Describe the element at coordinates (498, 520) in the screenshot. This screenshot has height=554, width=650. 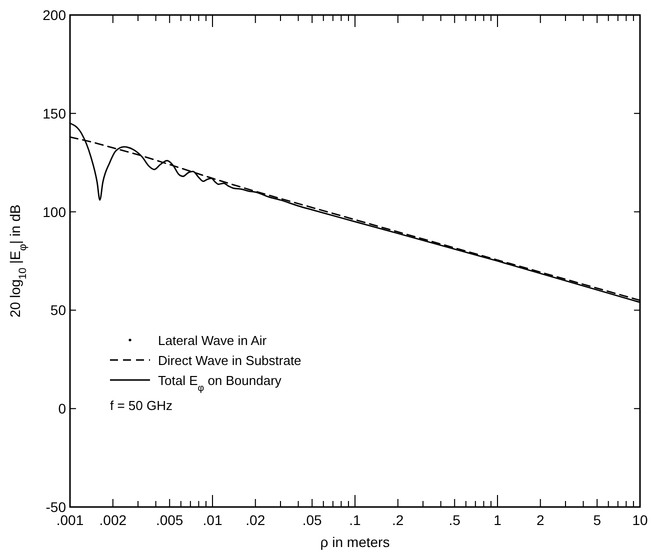
I see `x-tick-label: 1` at that location.